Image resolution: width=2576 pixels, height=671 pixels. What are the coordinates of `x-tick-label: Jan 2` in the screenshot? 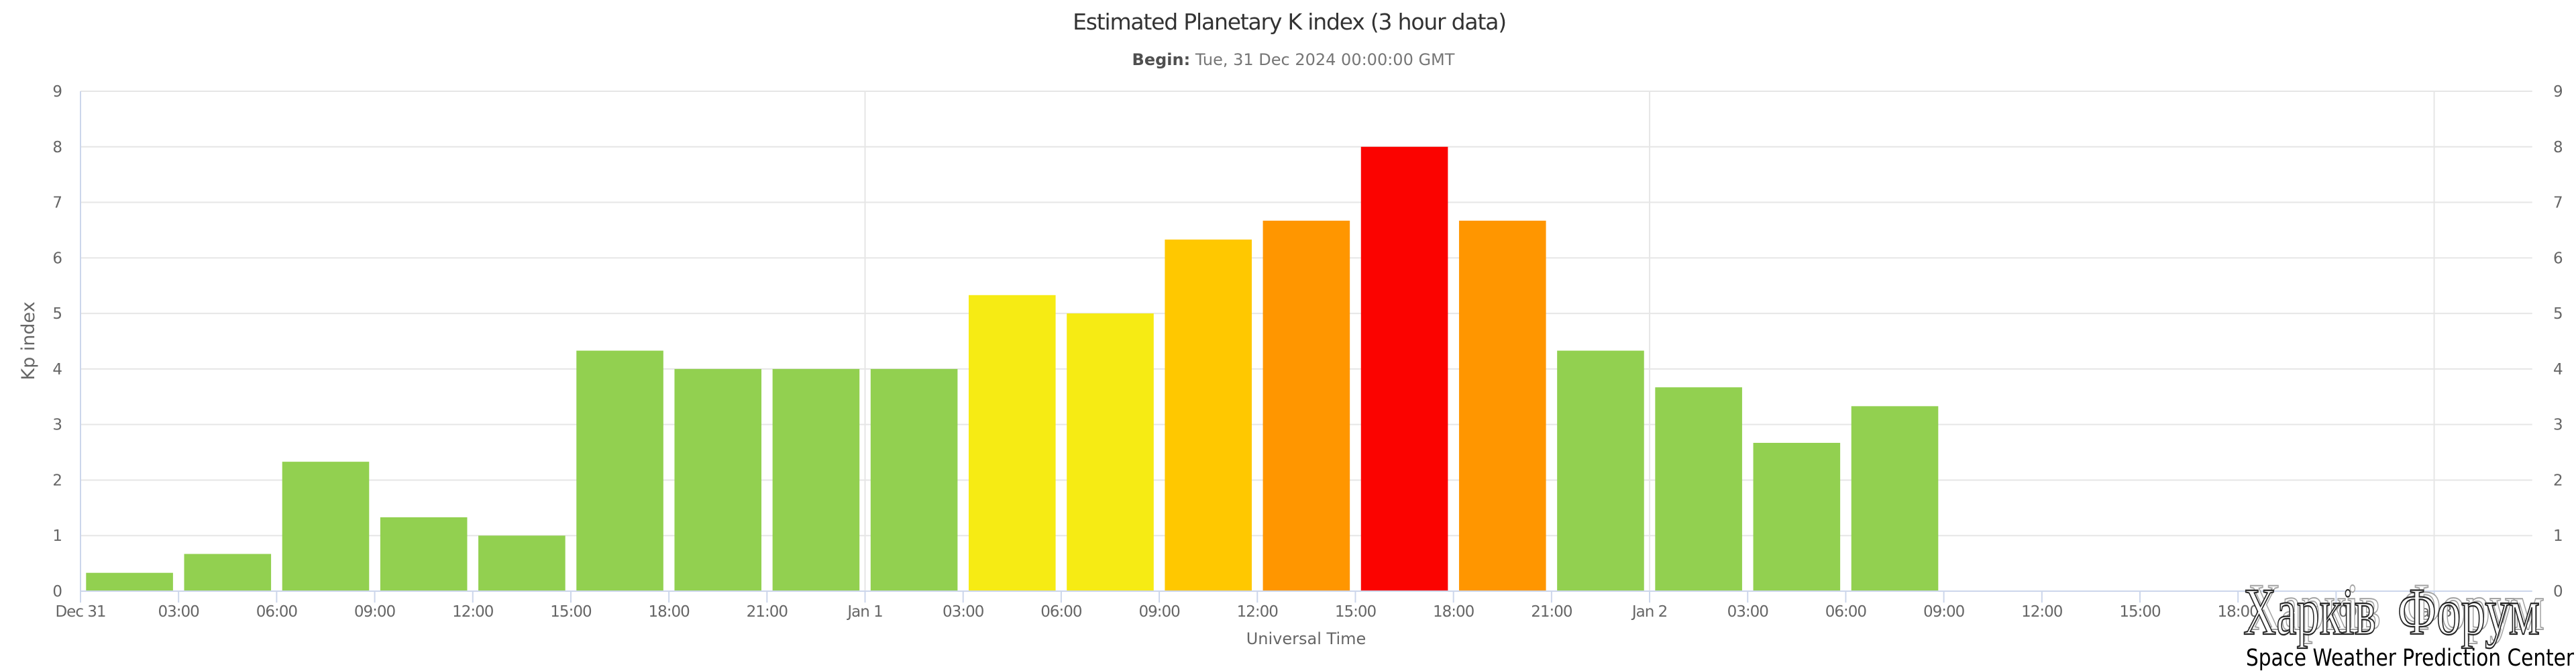 It's located at (1649, 612).